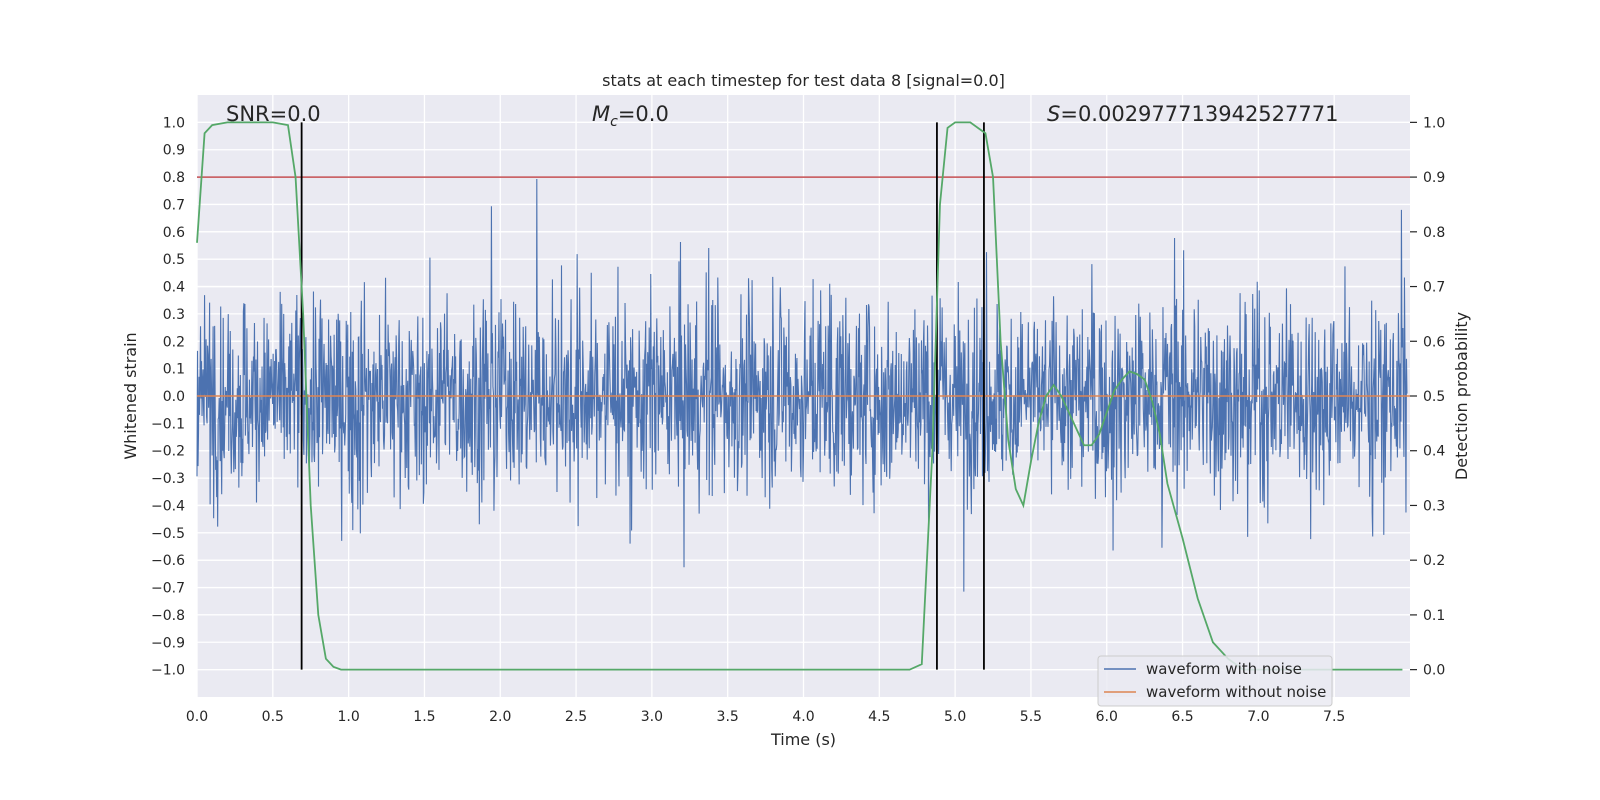  I want to click on y-tick-label: −0.7, so click(168, 589).